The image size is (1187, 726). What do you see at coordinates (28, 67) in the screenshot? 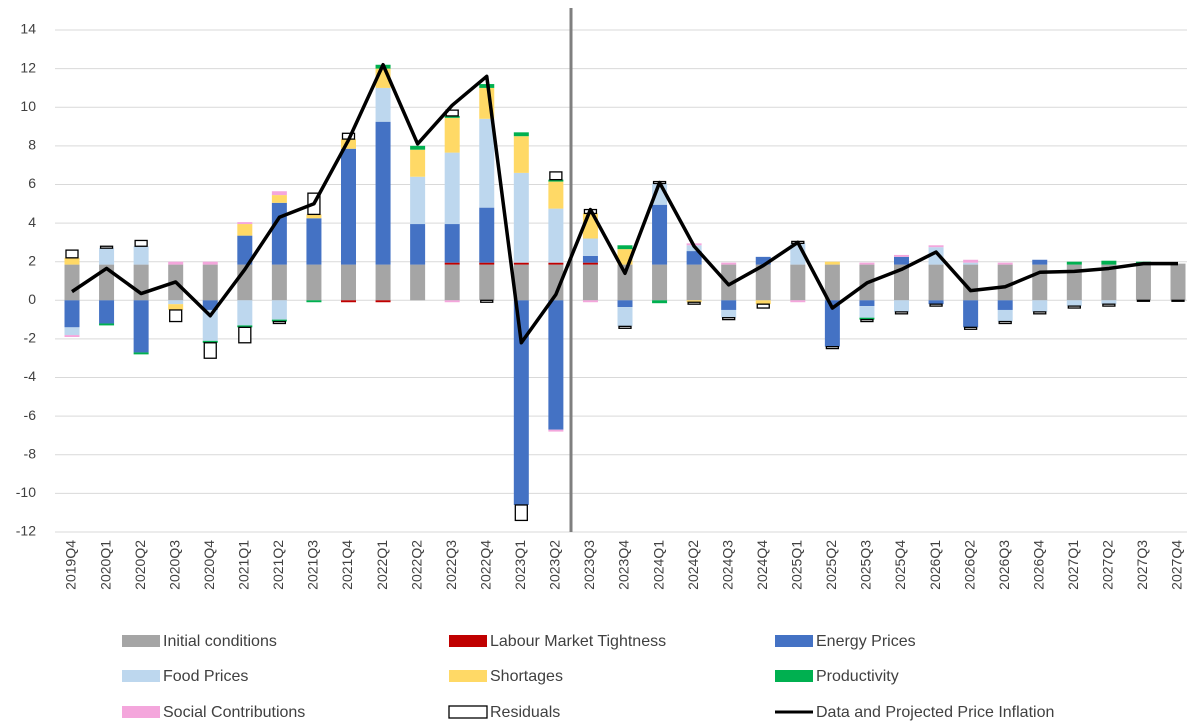
I see `y-tick-label: 12` at bounding box center [28, 67].